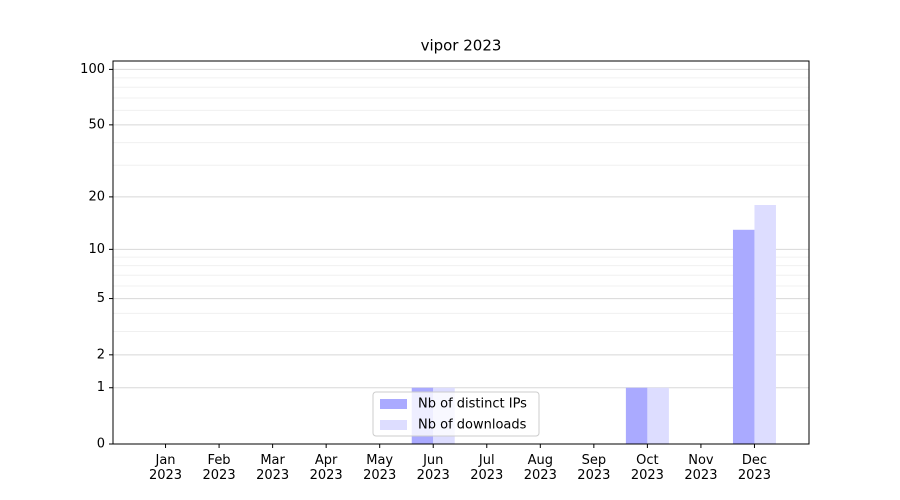 This screenshot has width=900, height=500. I want to click on legend-label: Nb of downloads, so click(472, 425).